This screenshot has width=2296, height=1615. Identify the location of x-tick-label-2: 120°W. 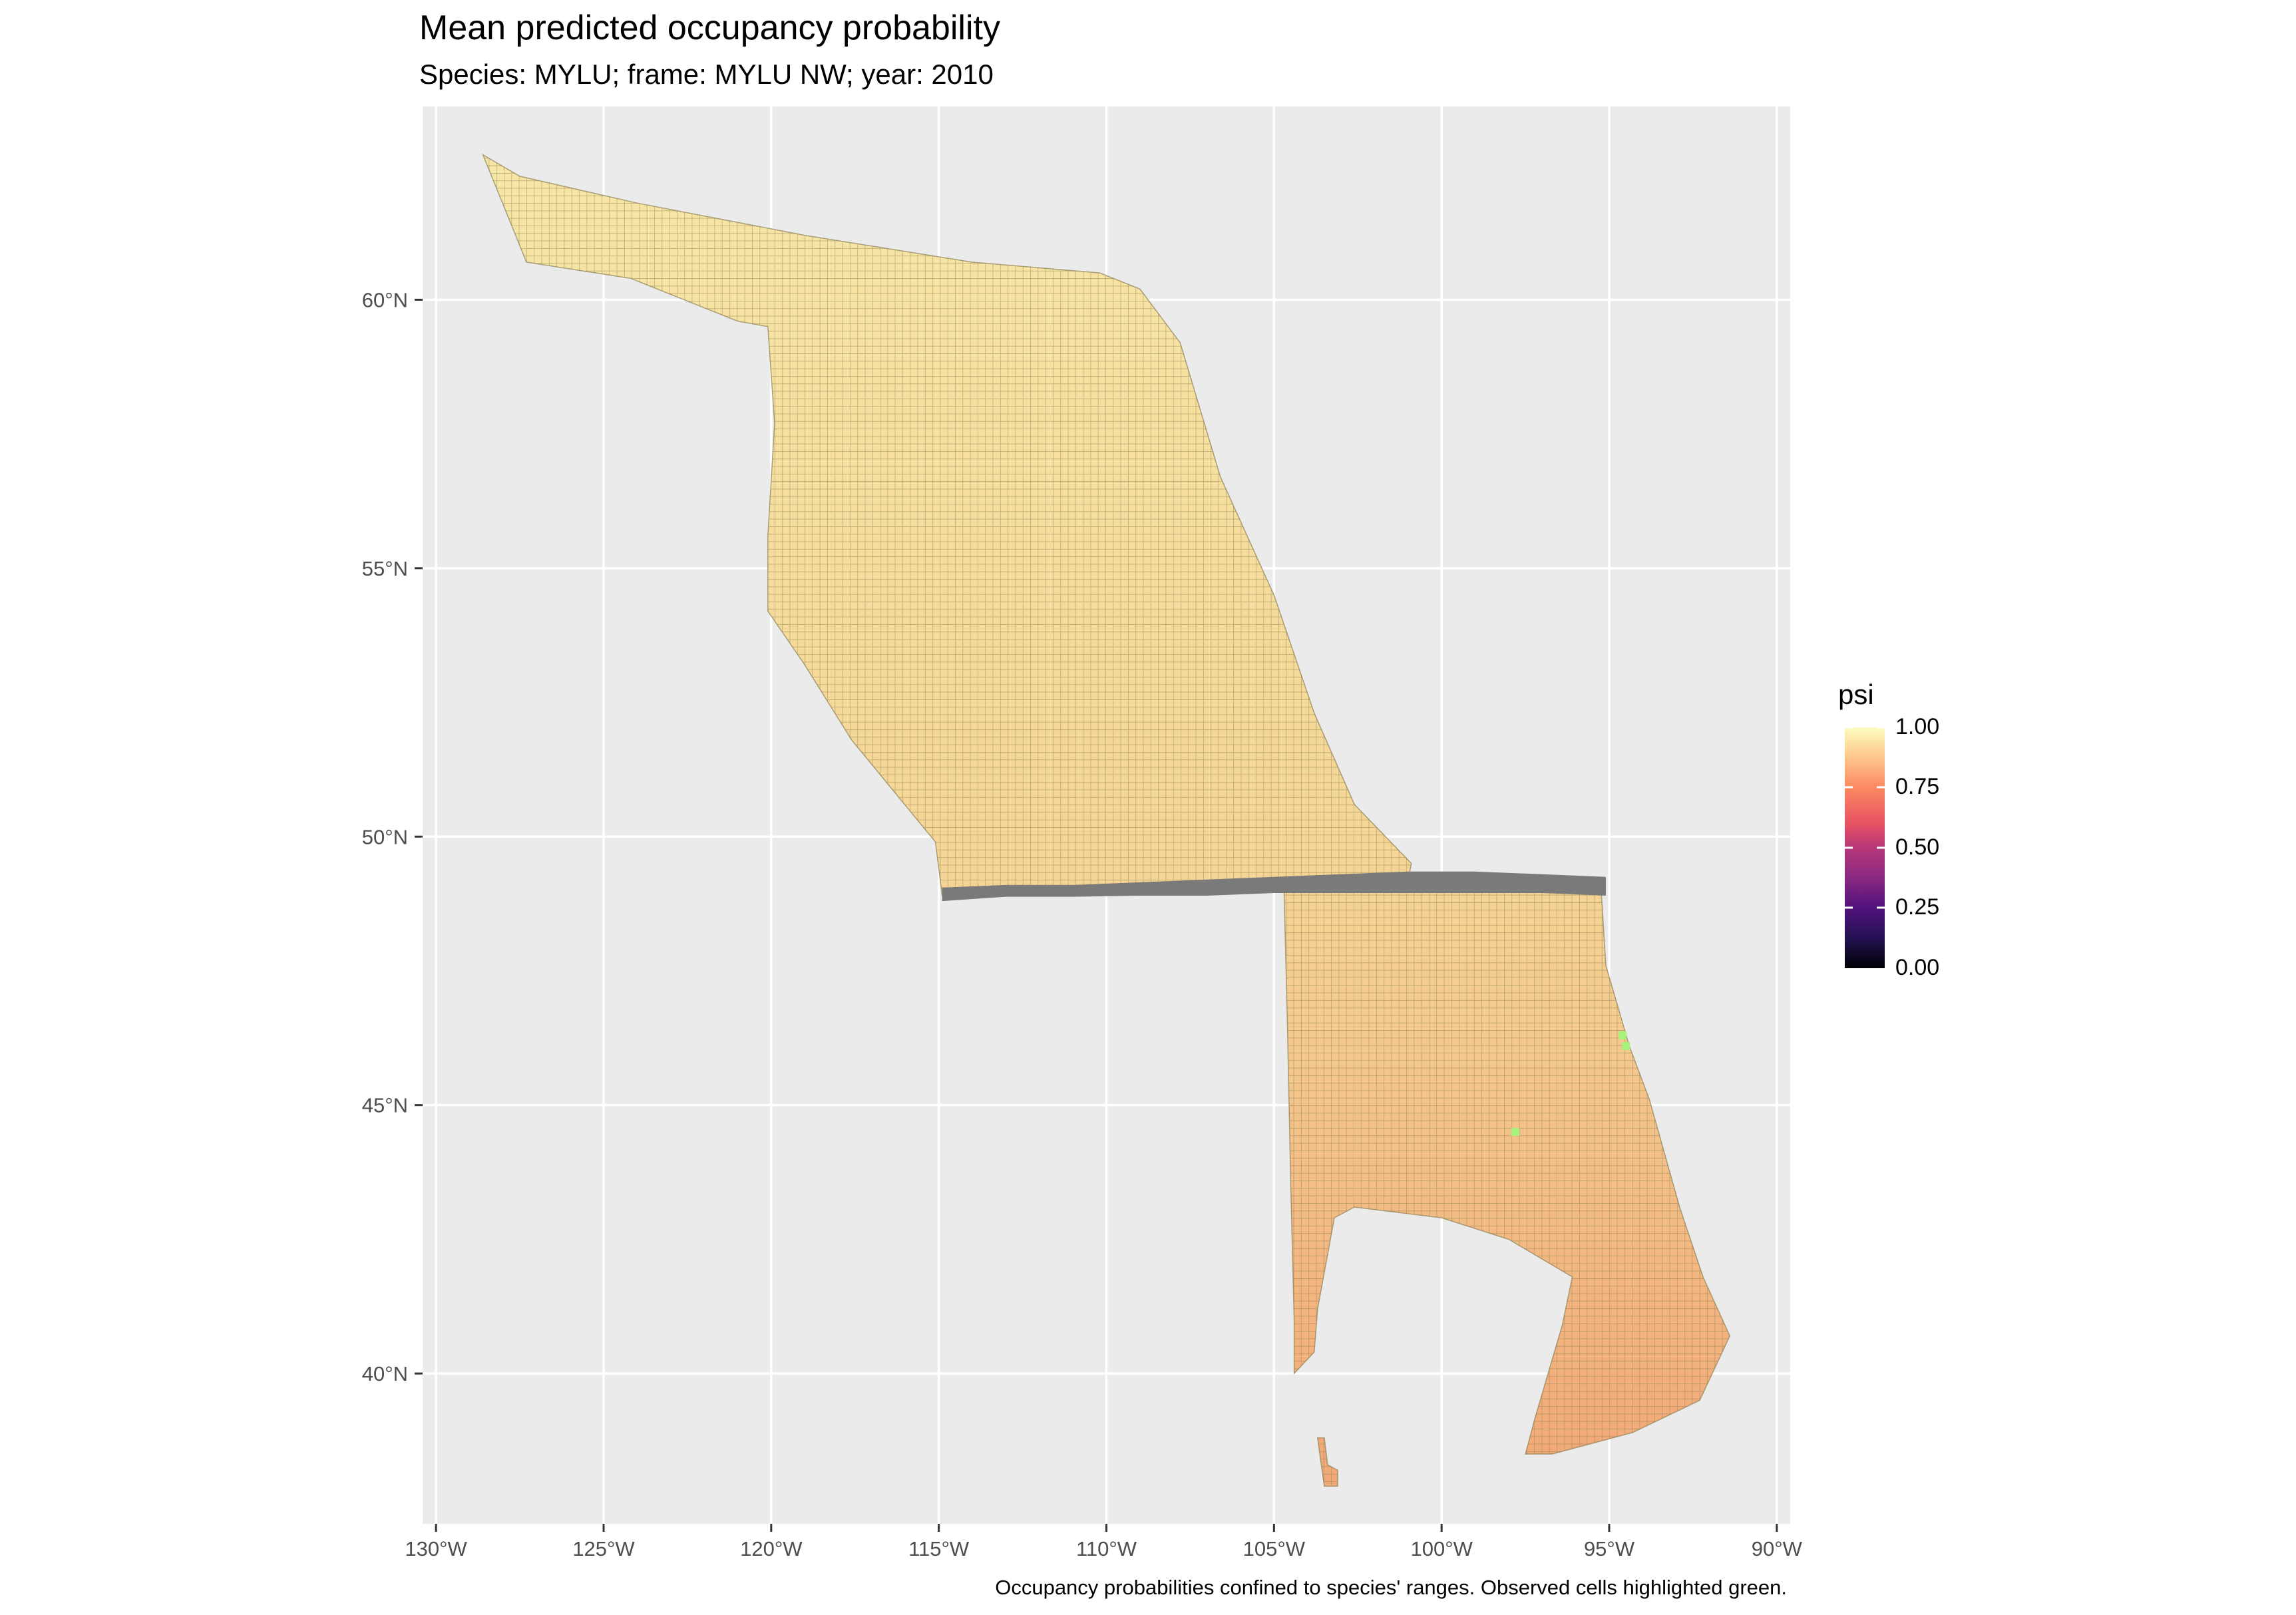
(772, 1548).